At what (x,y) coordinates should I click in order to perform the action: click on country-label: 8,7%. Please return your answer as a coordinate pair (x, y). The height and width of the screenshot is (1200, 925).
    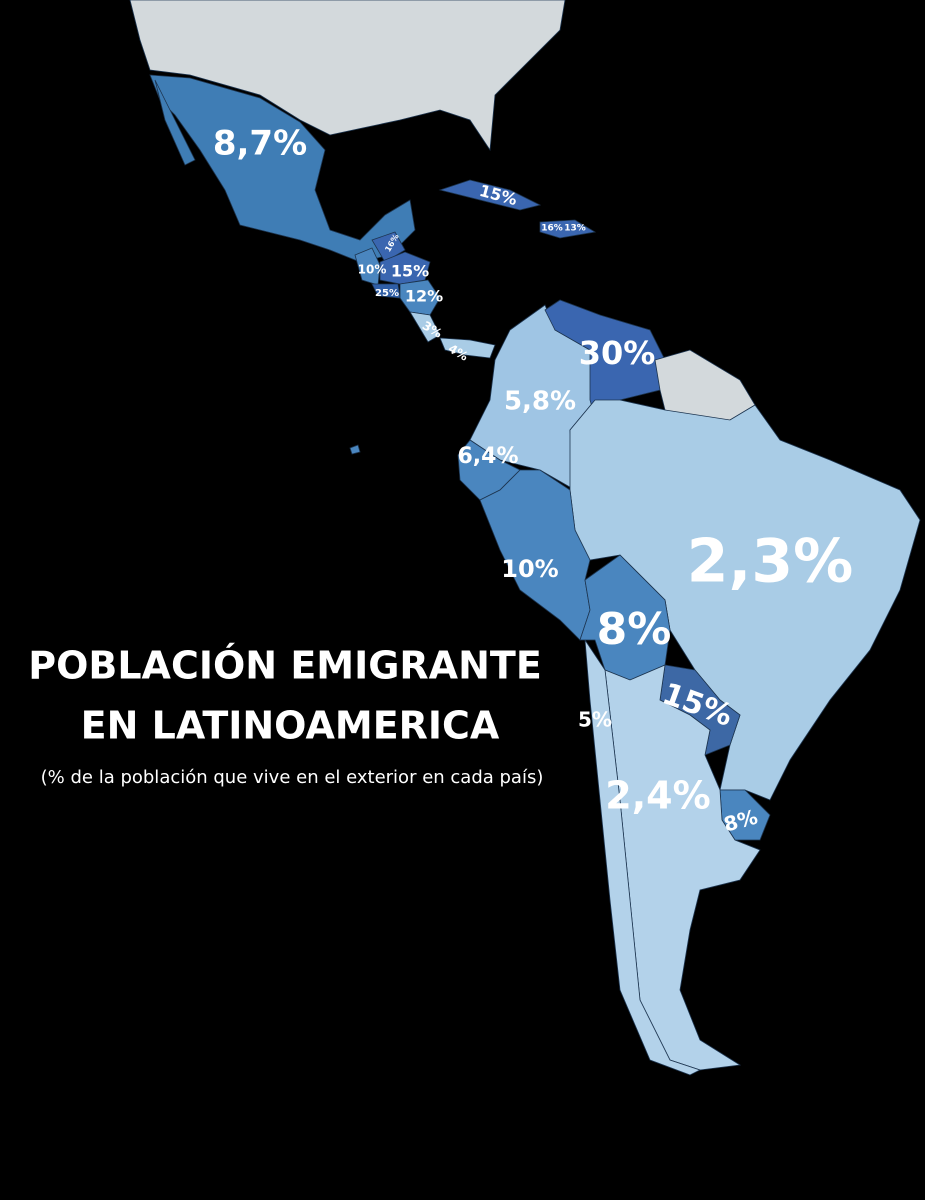
    Looking at the image, I should click on (260, 144).